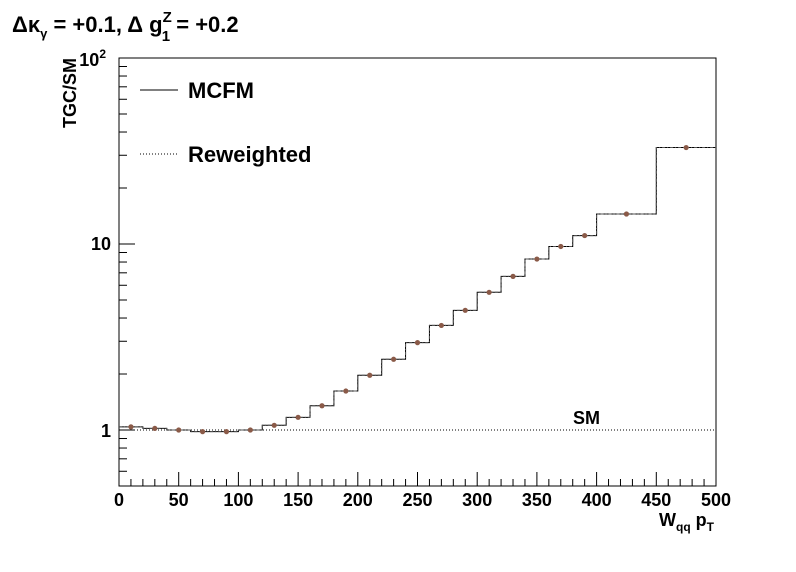 This screenshot has height=572, width=796. Describe the element at coordinates (699, 520) in the screenshot. I see `x-label-mid: p` at that location.